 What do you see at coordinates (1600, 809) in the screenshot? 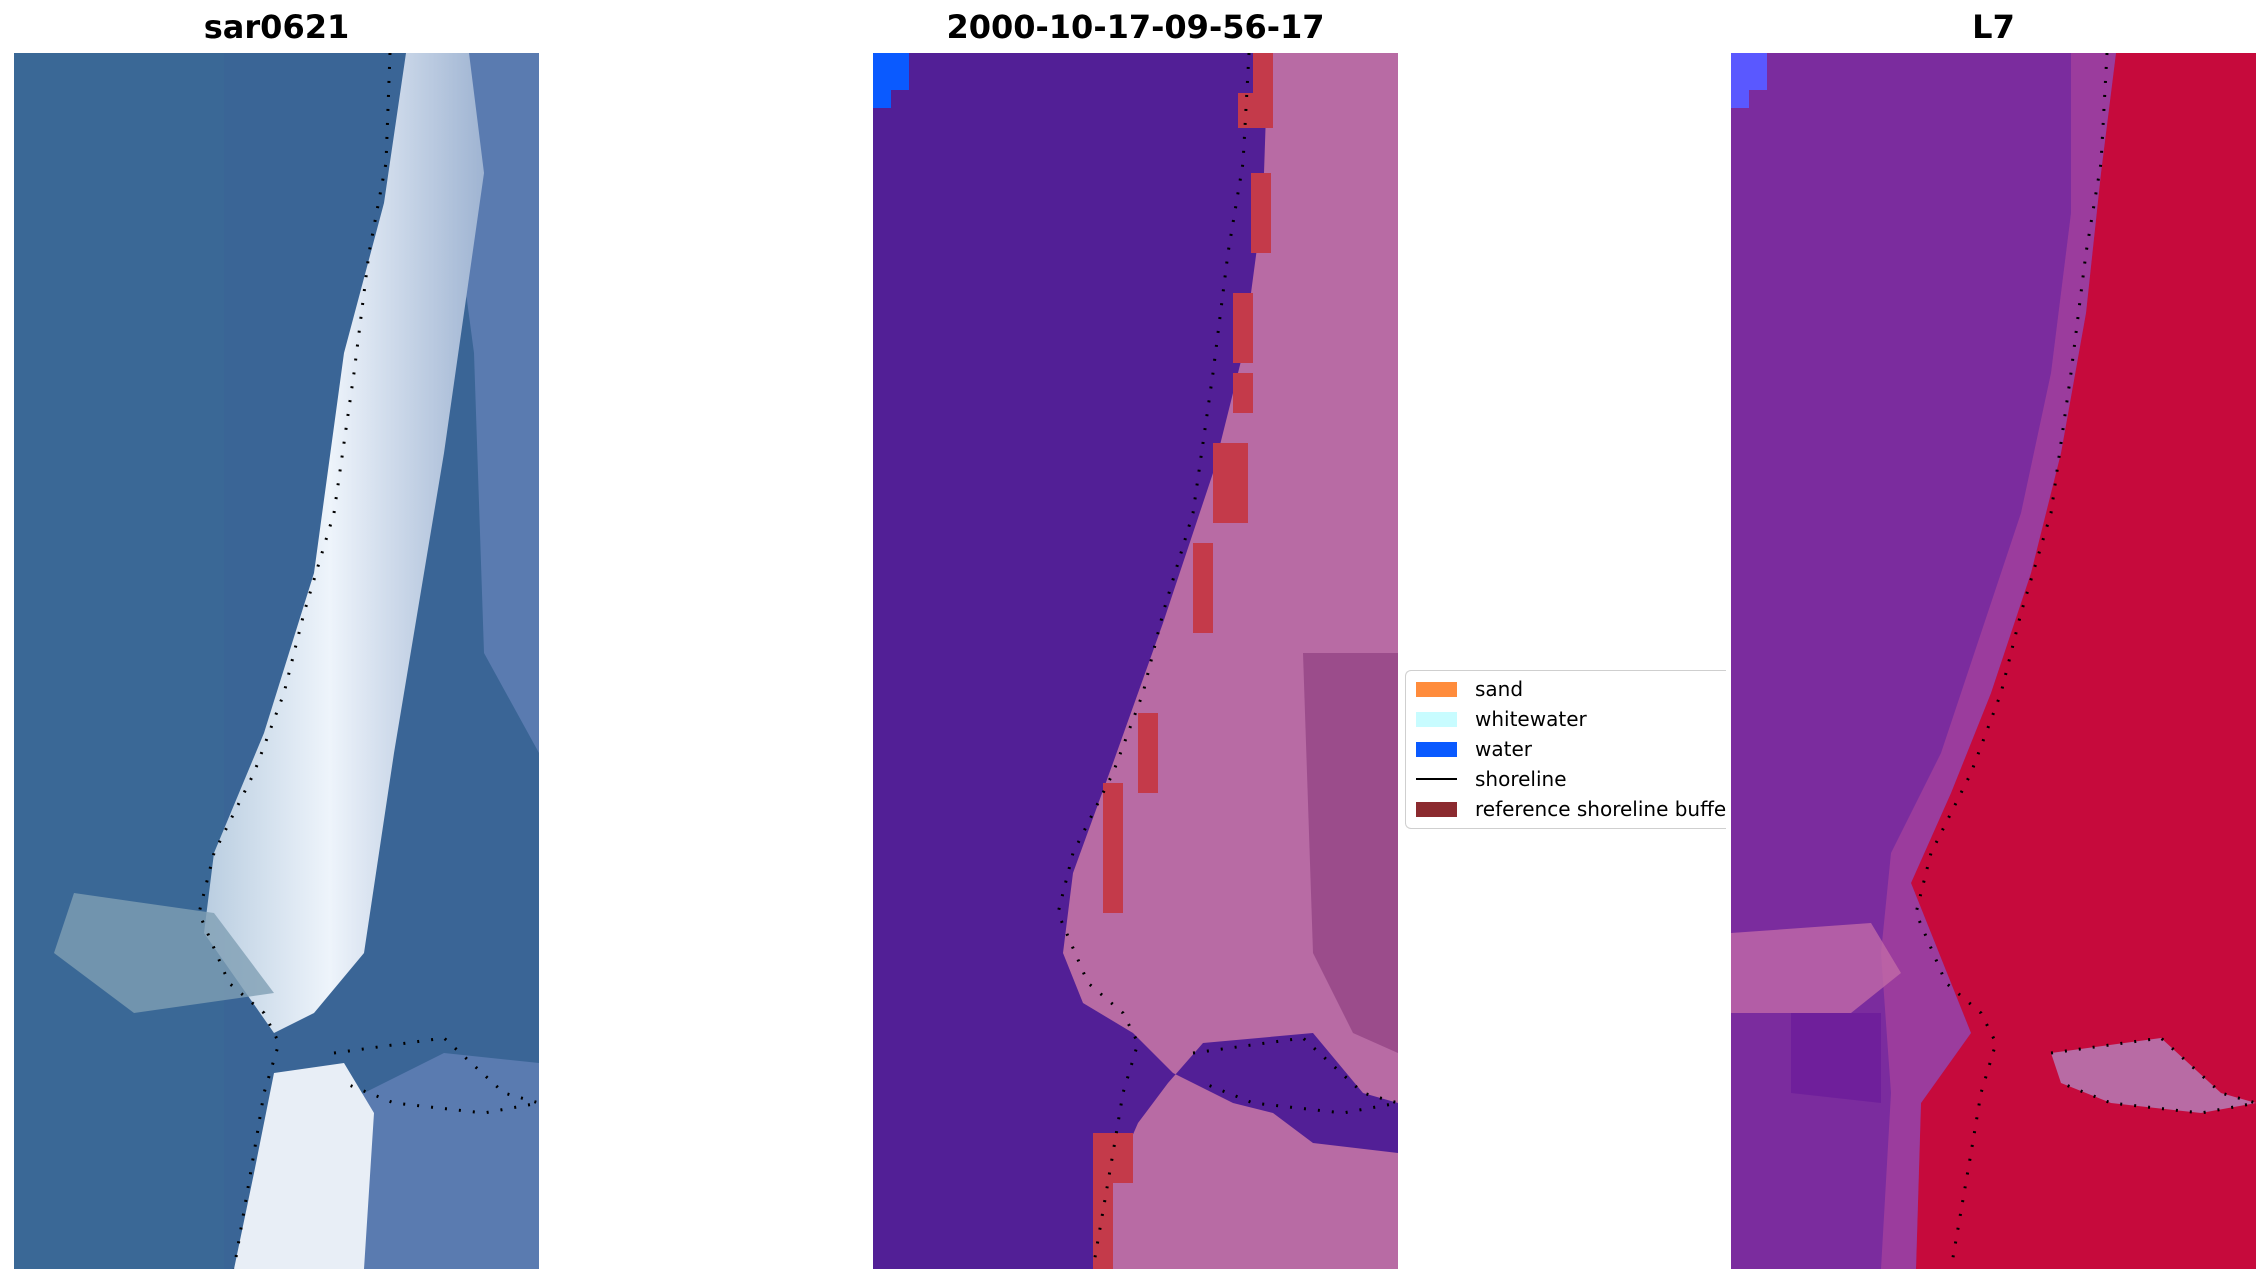
I see `legend-label-buffer: reference shoreline buffer` at bounding box center [1600, 809].